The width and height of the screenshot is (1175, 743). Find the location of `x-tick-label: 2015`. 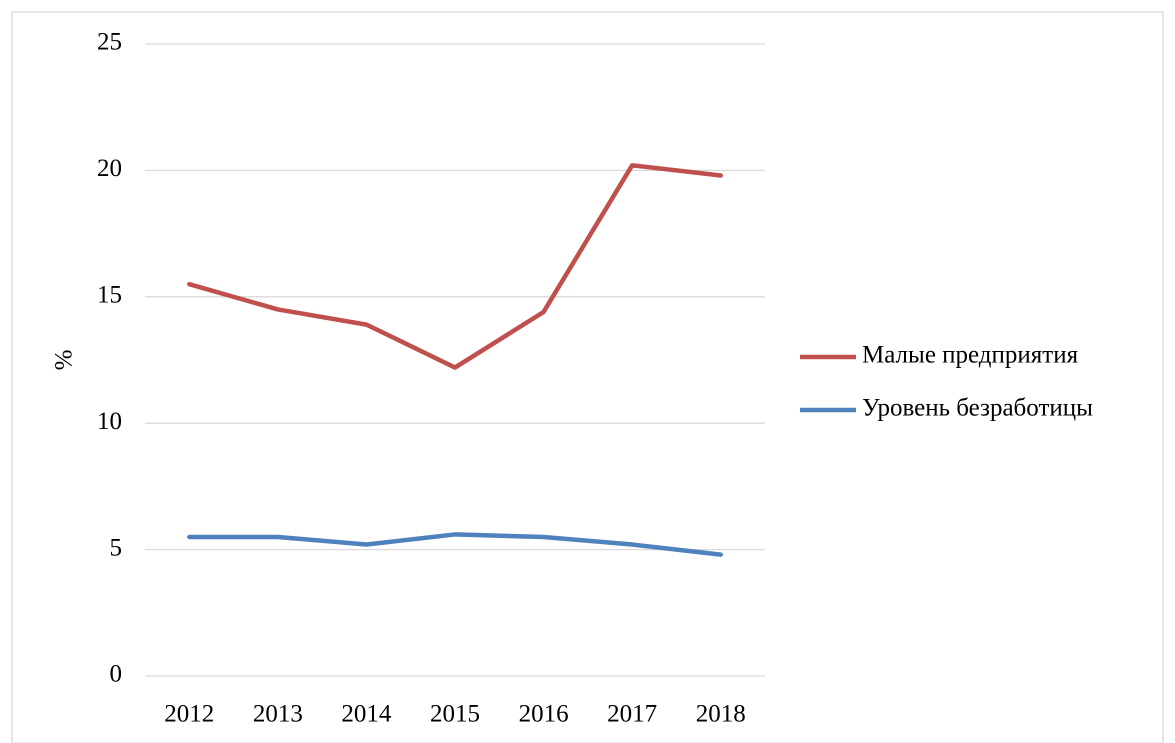

x-tick-label: 2015 is located at coordinates (455, 714).